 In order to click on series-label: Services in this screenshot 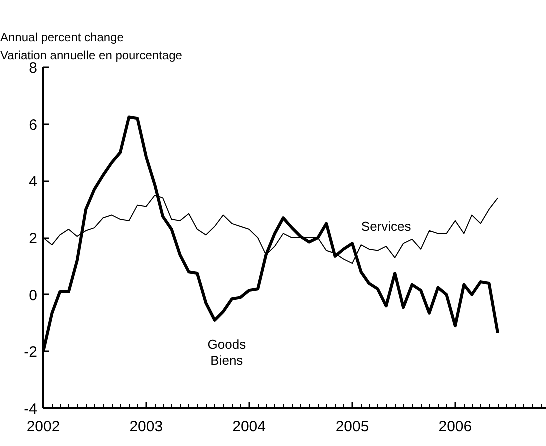, I will do `click(386, 226)`.